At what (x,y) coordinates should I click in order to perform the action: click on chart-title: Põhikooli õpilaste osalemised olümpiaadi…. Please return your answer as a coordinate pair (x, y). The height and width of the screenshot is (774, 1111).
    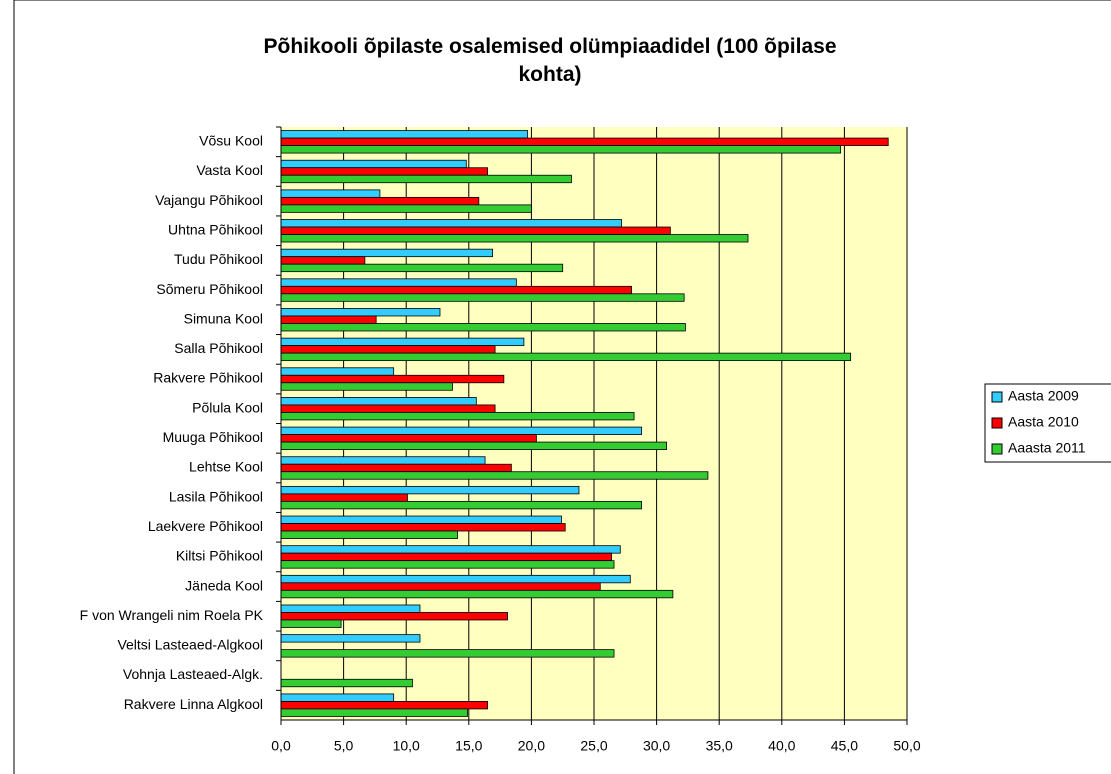
    Looking at the image, I should click on (550, 60).